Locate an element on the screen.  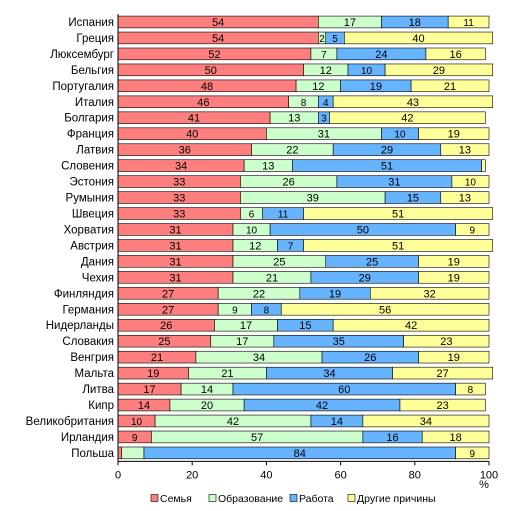
value-label: 7 is located at coordinates (324, 55).